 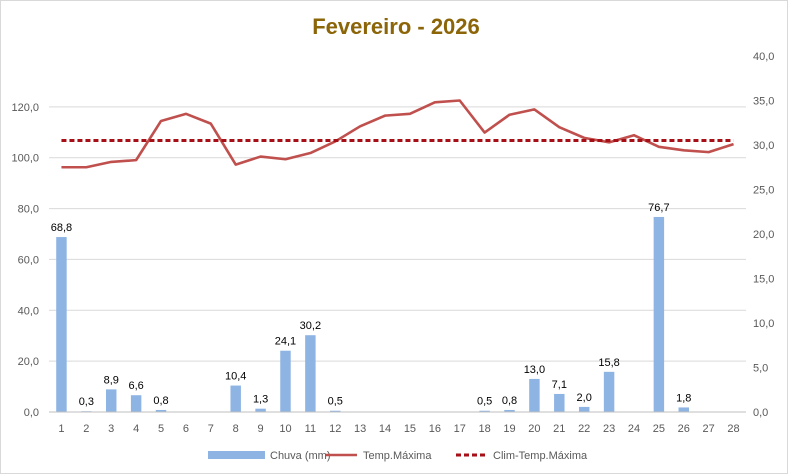 I want to click on y-right-tick-label: 30,0, so click(x=763, y=146).